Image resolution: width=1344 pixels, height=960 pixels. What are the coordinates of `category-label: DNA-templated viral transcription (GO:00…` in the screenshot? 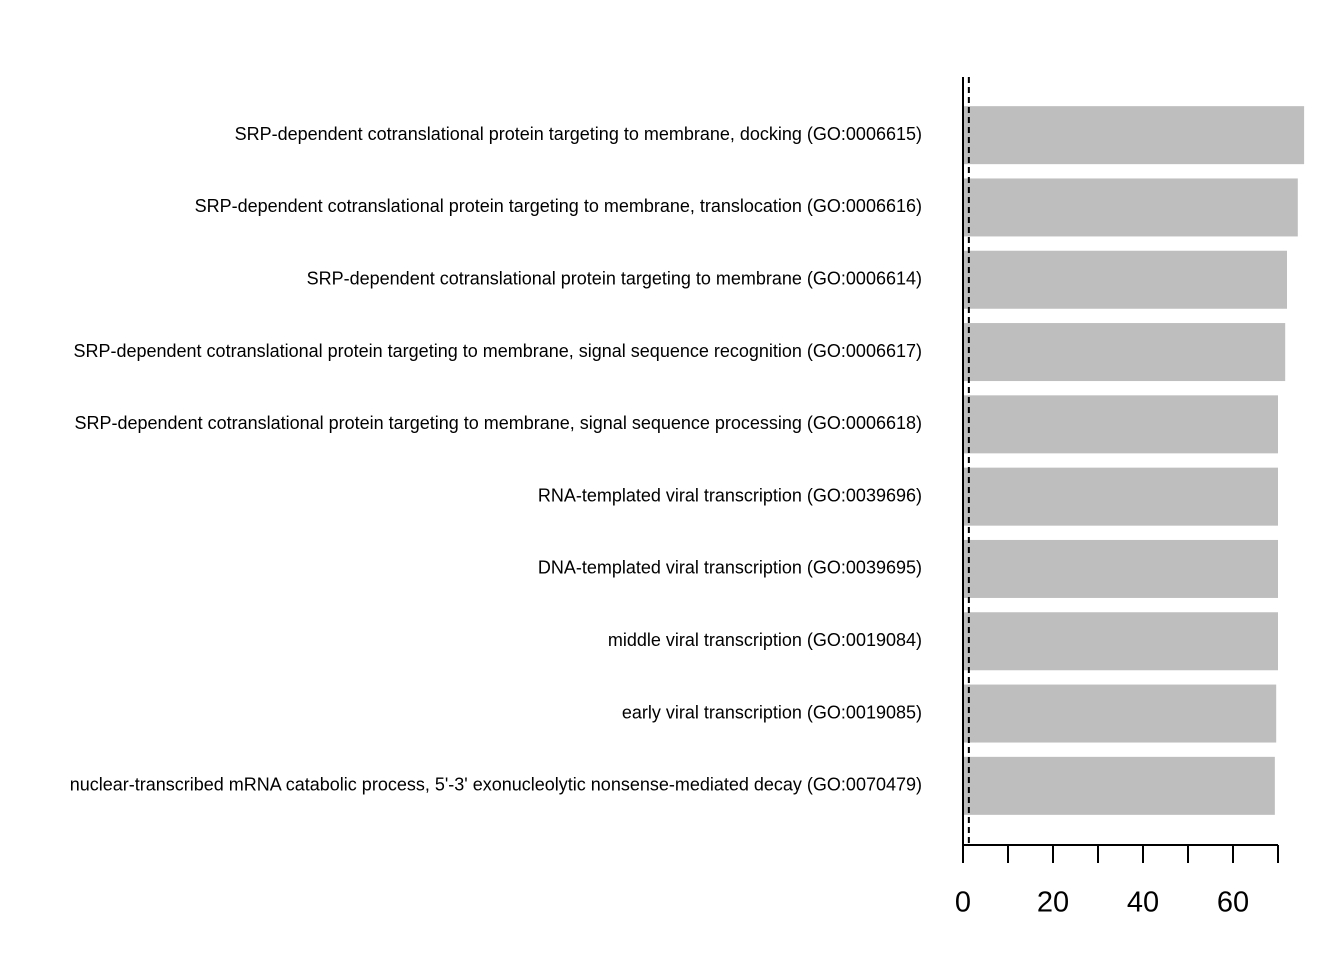 It's located at (730, 568).